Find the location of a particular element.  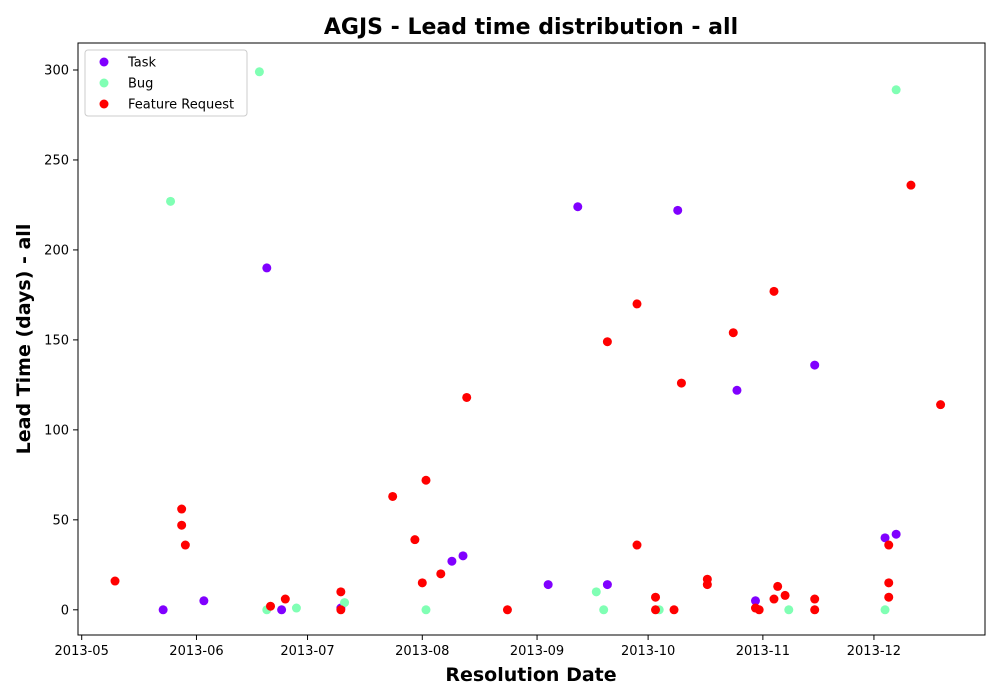

y-axis: 0 50 100 150 200 250 300 is located at coordinates (61, 340).